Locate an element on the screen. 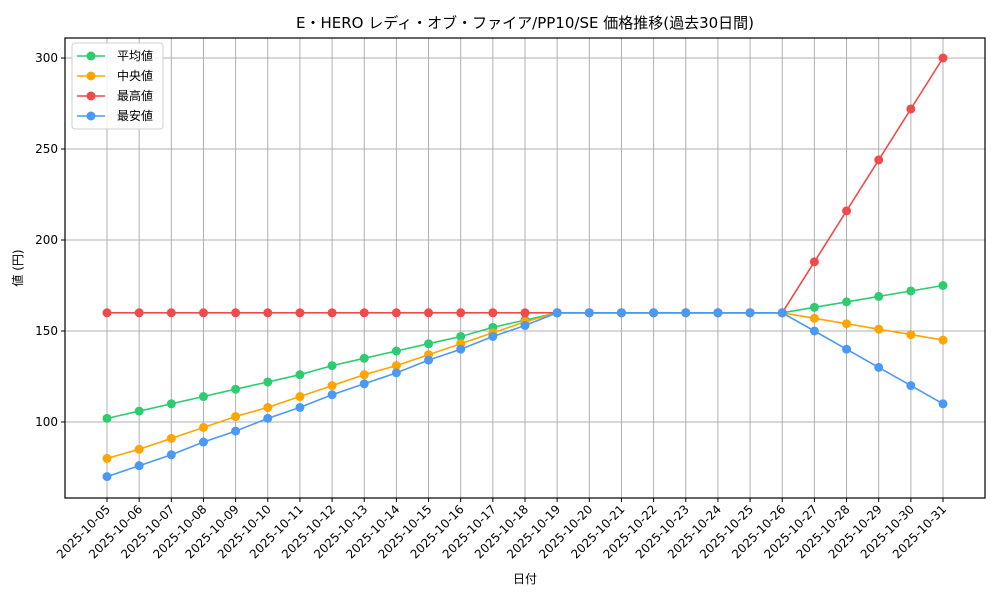 The height and width of the screenshot is (600, 1000). y-tick-label: 150 is located at coordinates (46, 331).